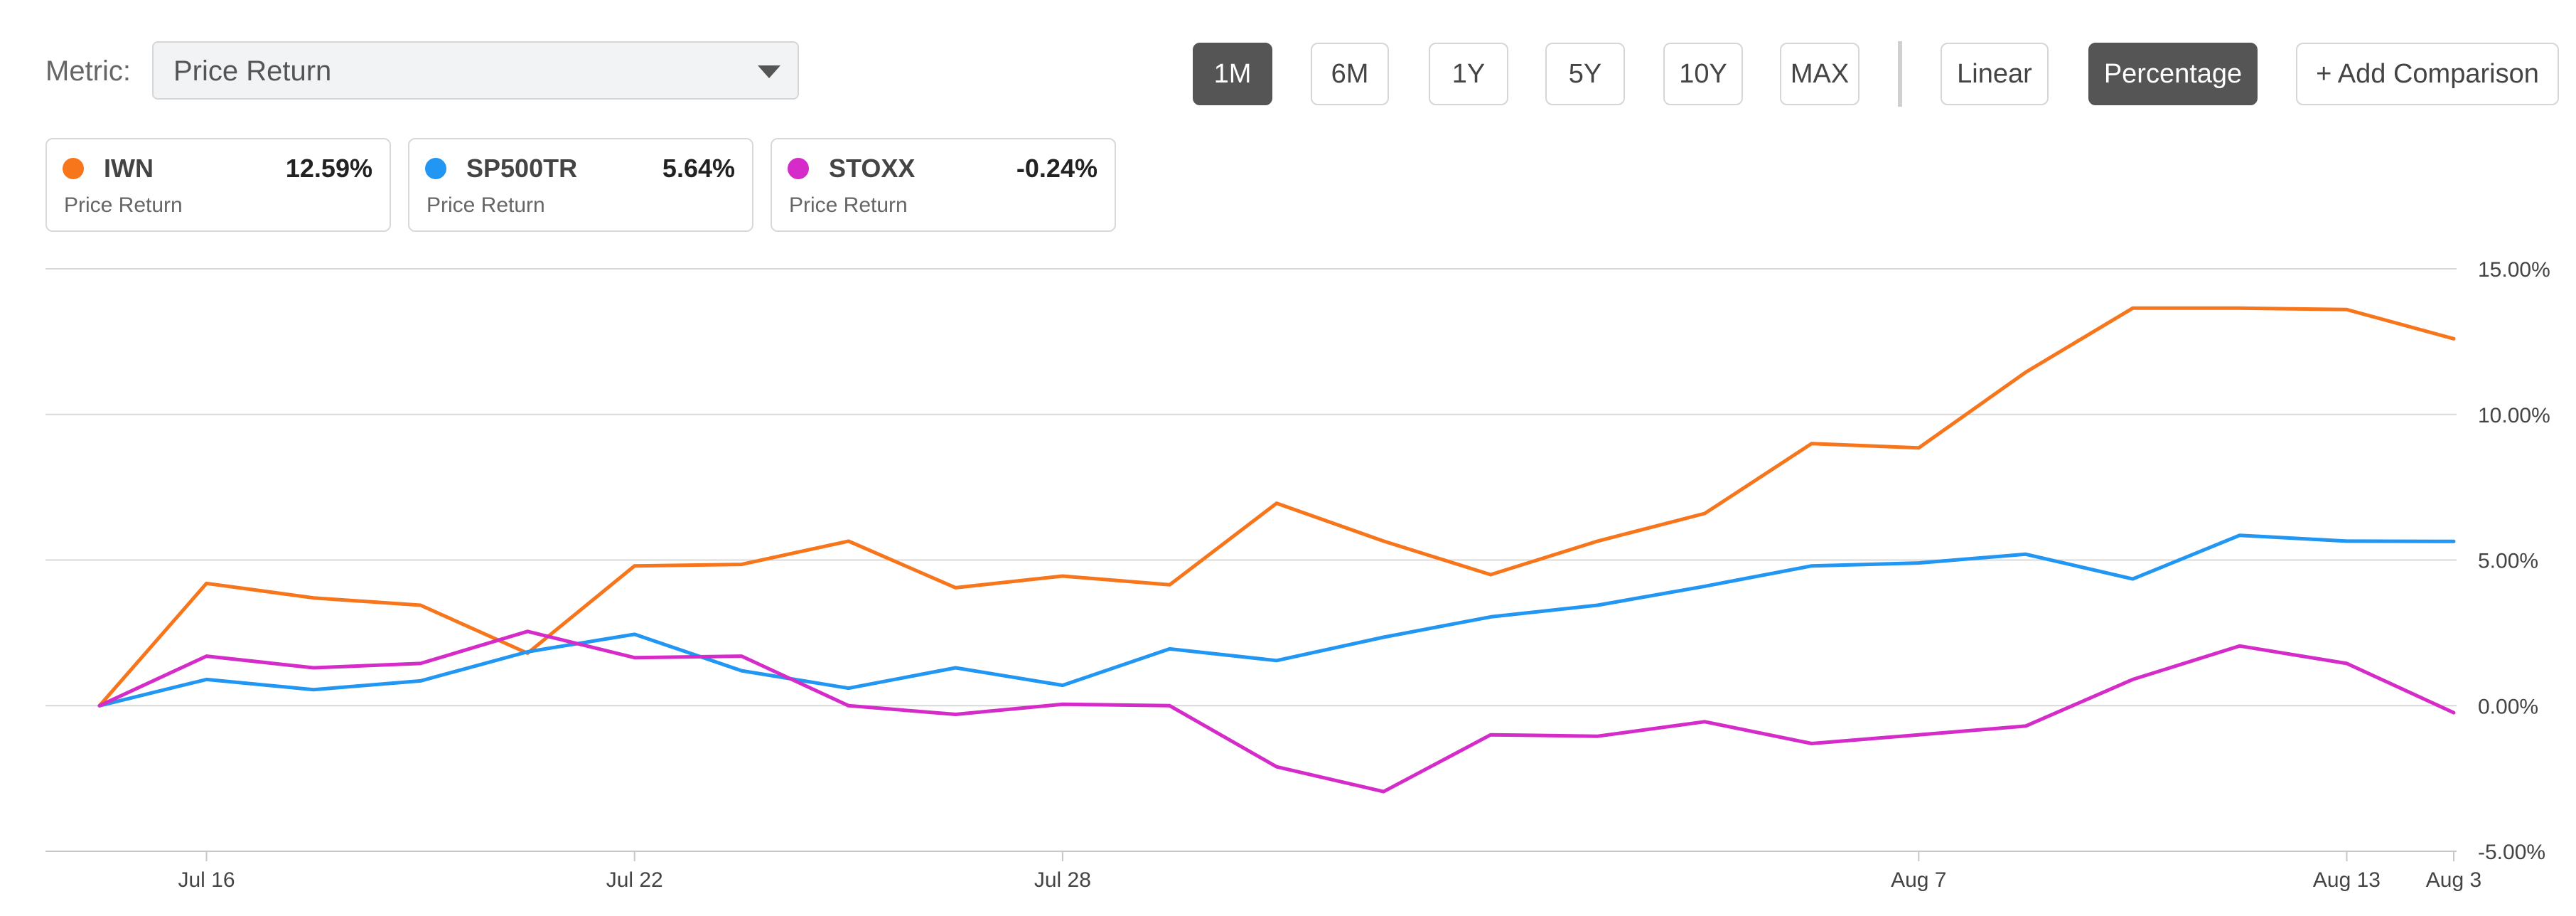  I want to click on range-5y-button: 5Y, so click(1585, 74).